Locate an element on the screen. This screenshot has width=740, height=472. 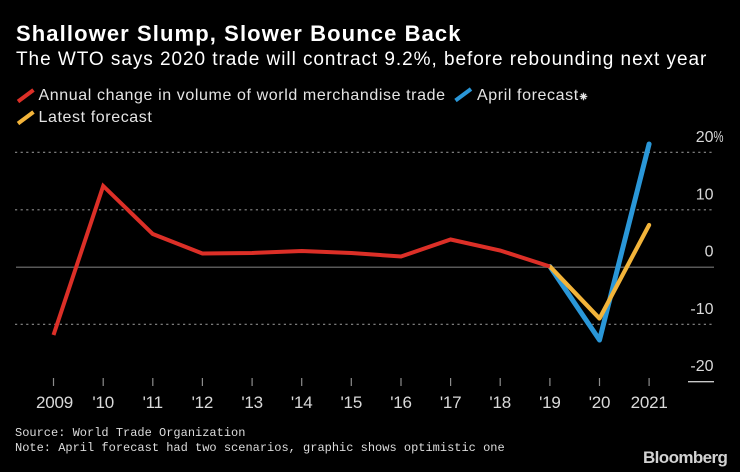
svg-text: 20 is located at coordinates (705, 137).